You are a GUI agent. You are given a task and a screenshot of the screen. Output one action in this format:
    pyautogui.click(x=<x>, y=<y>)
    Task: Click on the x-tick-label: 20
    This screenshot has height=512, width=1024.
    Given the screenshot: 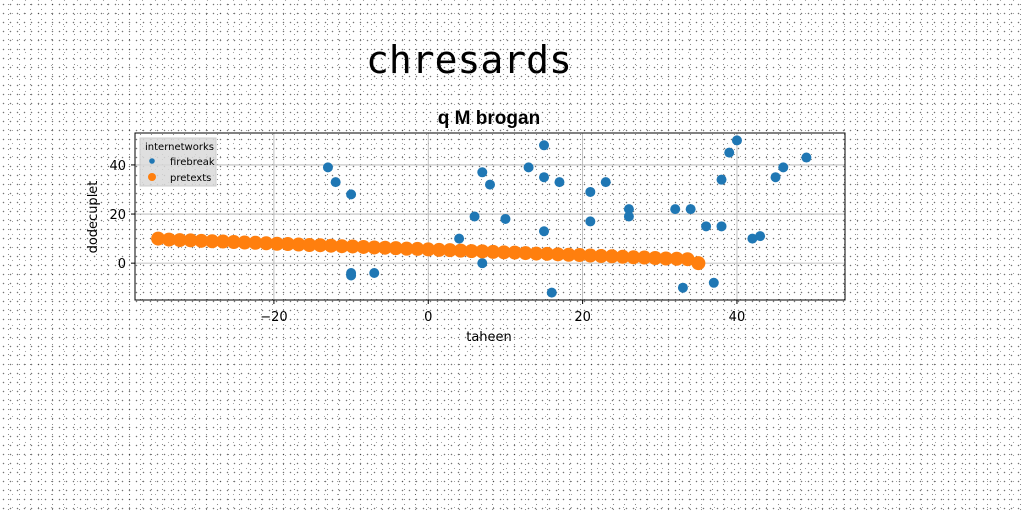 What is the action you would take?
    pyautogui.click(x=582, y=317)
    